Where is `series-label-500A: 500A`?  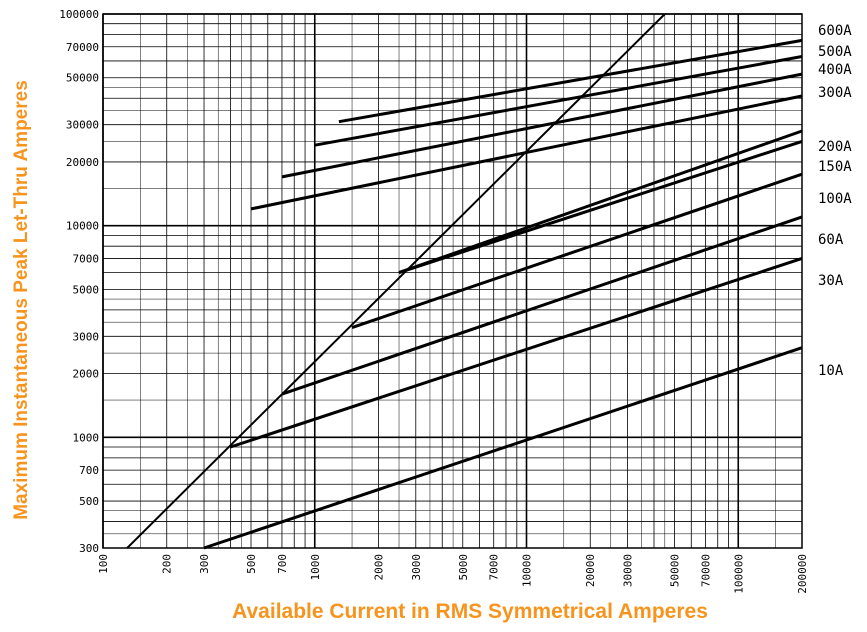 series-label-500A: 500A is located at coordinates (835, 52).